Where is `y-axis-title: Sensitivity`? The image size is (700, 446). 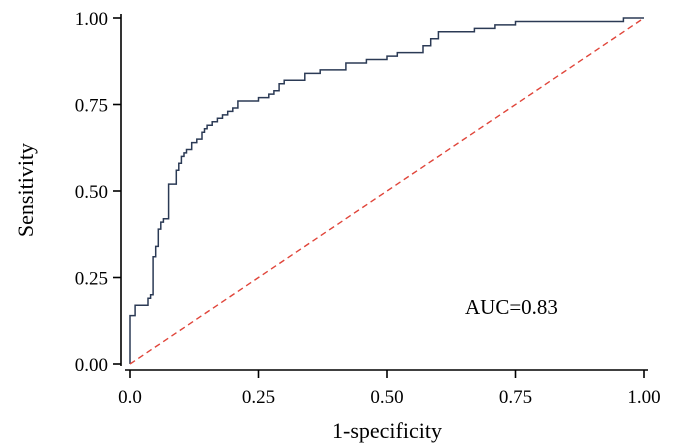 y-axis-title: Sensitivity is located at coordinates (25, 190).